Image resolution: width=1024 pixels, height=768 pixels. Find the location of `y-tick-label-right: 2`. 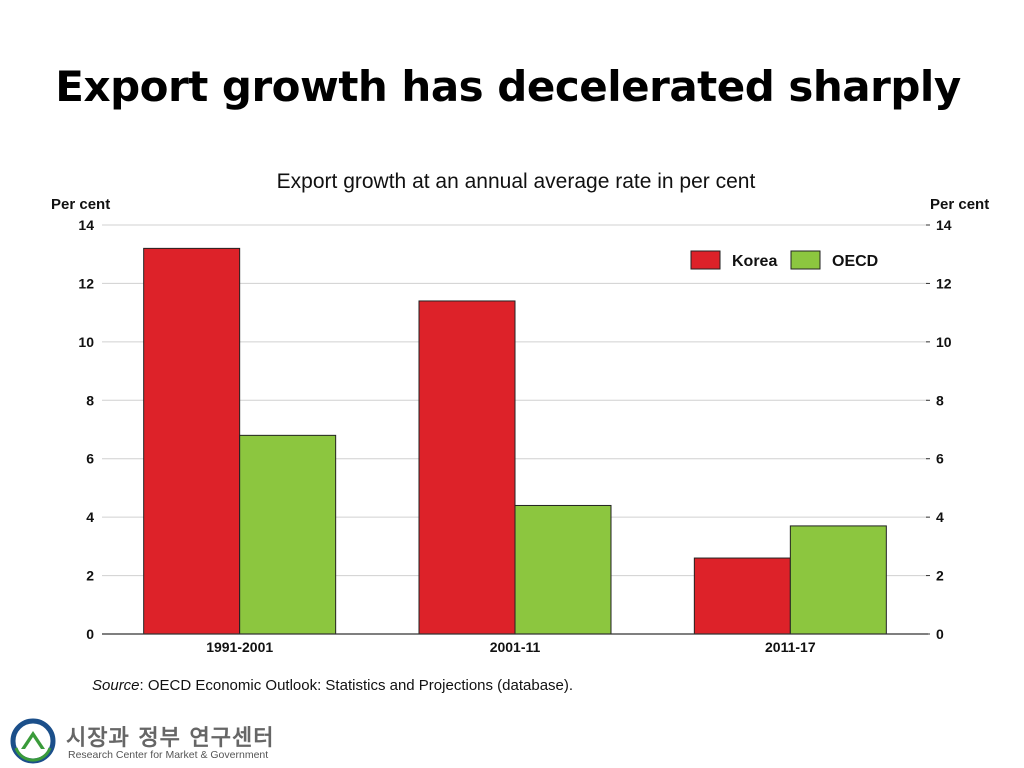

y-tick-label-right: 2 is located at coordinates (940, 576).